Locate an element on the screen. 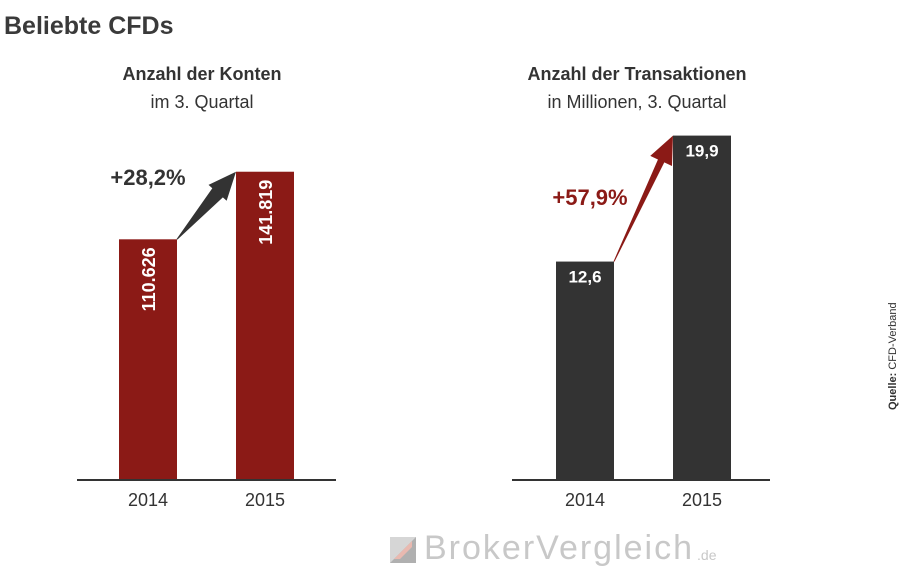  chart-2-bar-2014 is located at coordinates (585, 370).